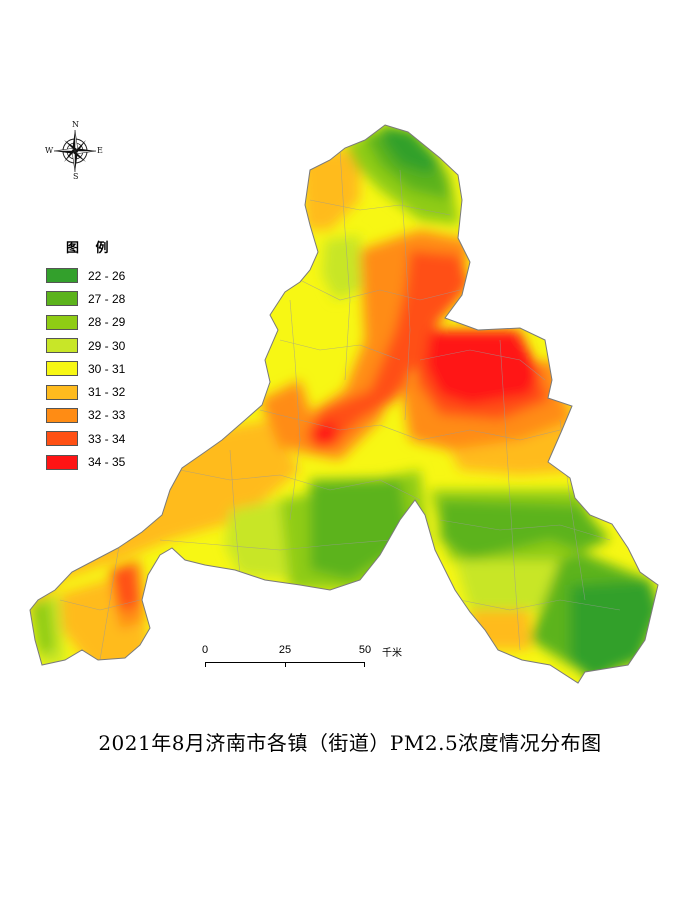 Image resolution: width=700 pixels, height=906 pixels. Describe the element at coordinates (107, 368) in the screenshot. I see `legend-label: 30 - 31` at that location.